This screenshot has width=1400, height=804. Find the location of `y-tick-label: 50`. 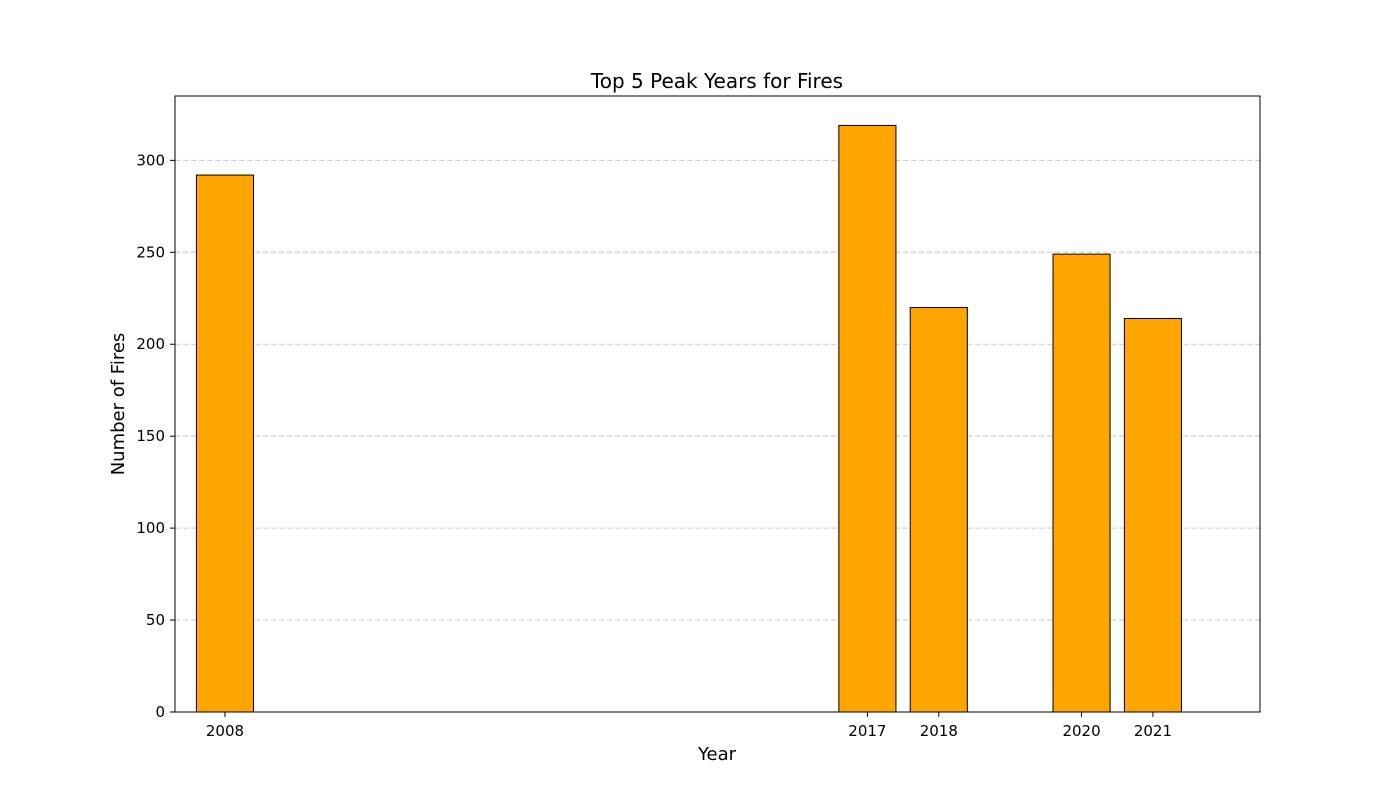

y-tick-label: 50 is located at coordinates (155, 620).